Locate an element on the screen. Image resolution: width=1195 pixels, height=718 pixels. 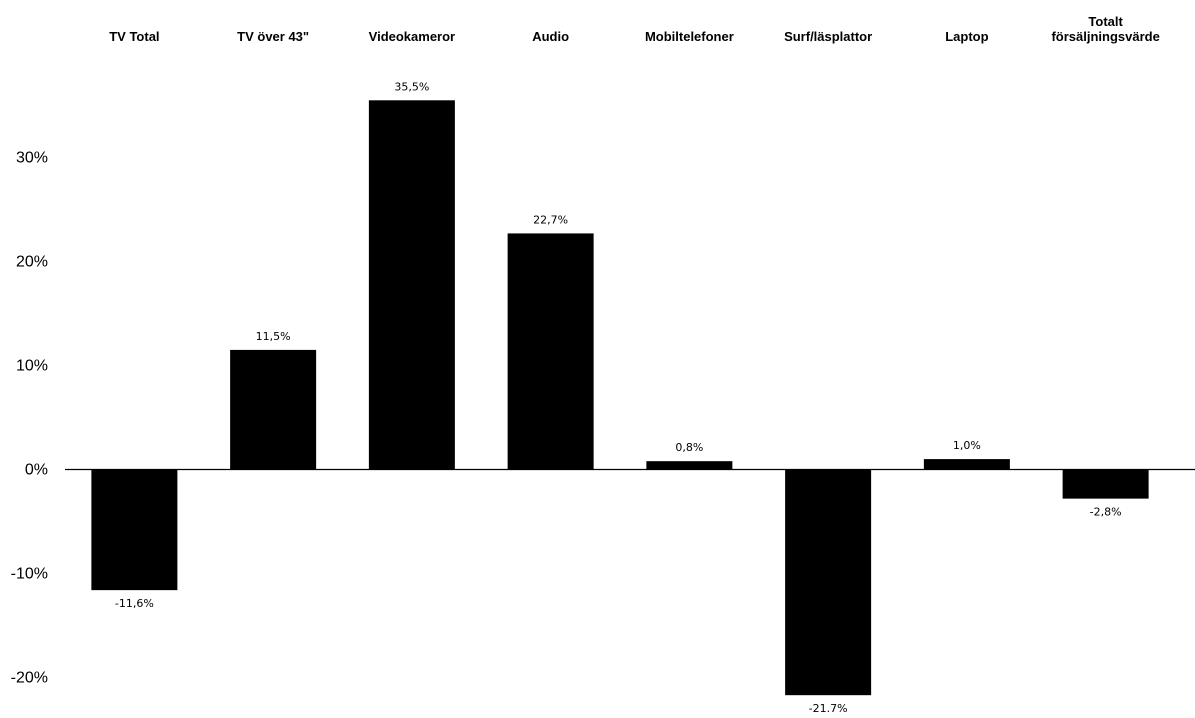
category-label: försäljningsvärde is located at coordinates (1105, 36).